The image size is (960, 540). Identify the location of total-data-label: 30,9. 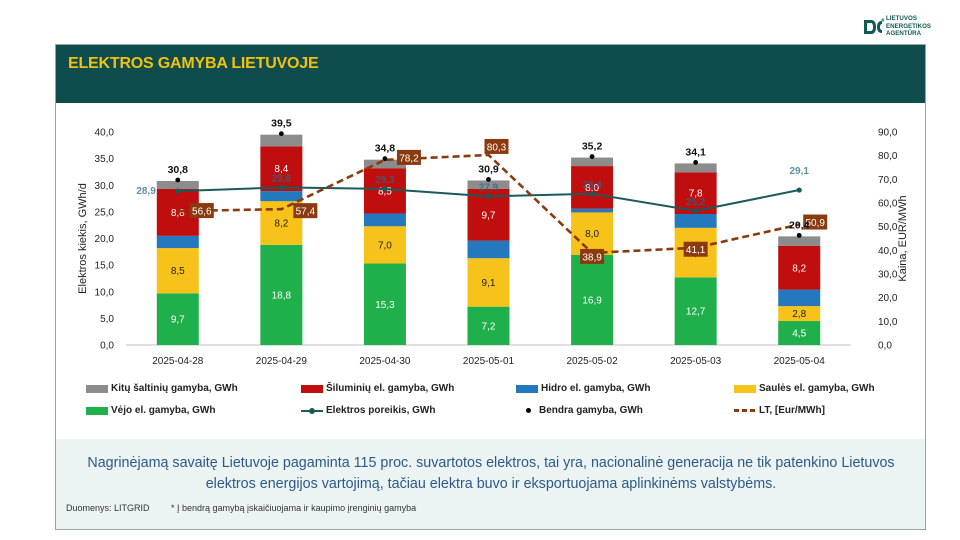
(488, 169).